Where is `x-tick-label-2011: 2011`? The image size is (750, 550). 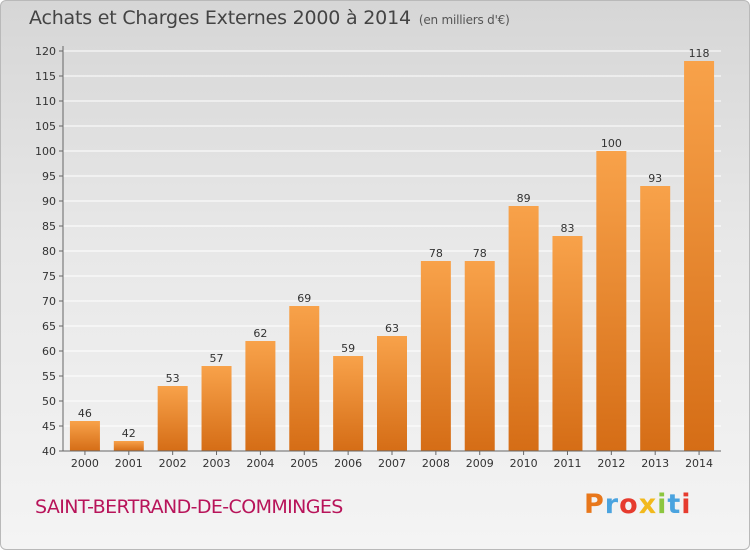 x-tick-label-2011: 2011 is located at coordinates (567, 463).